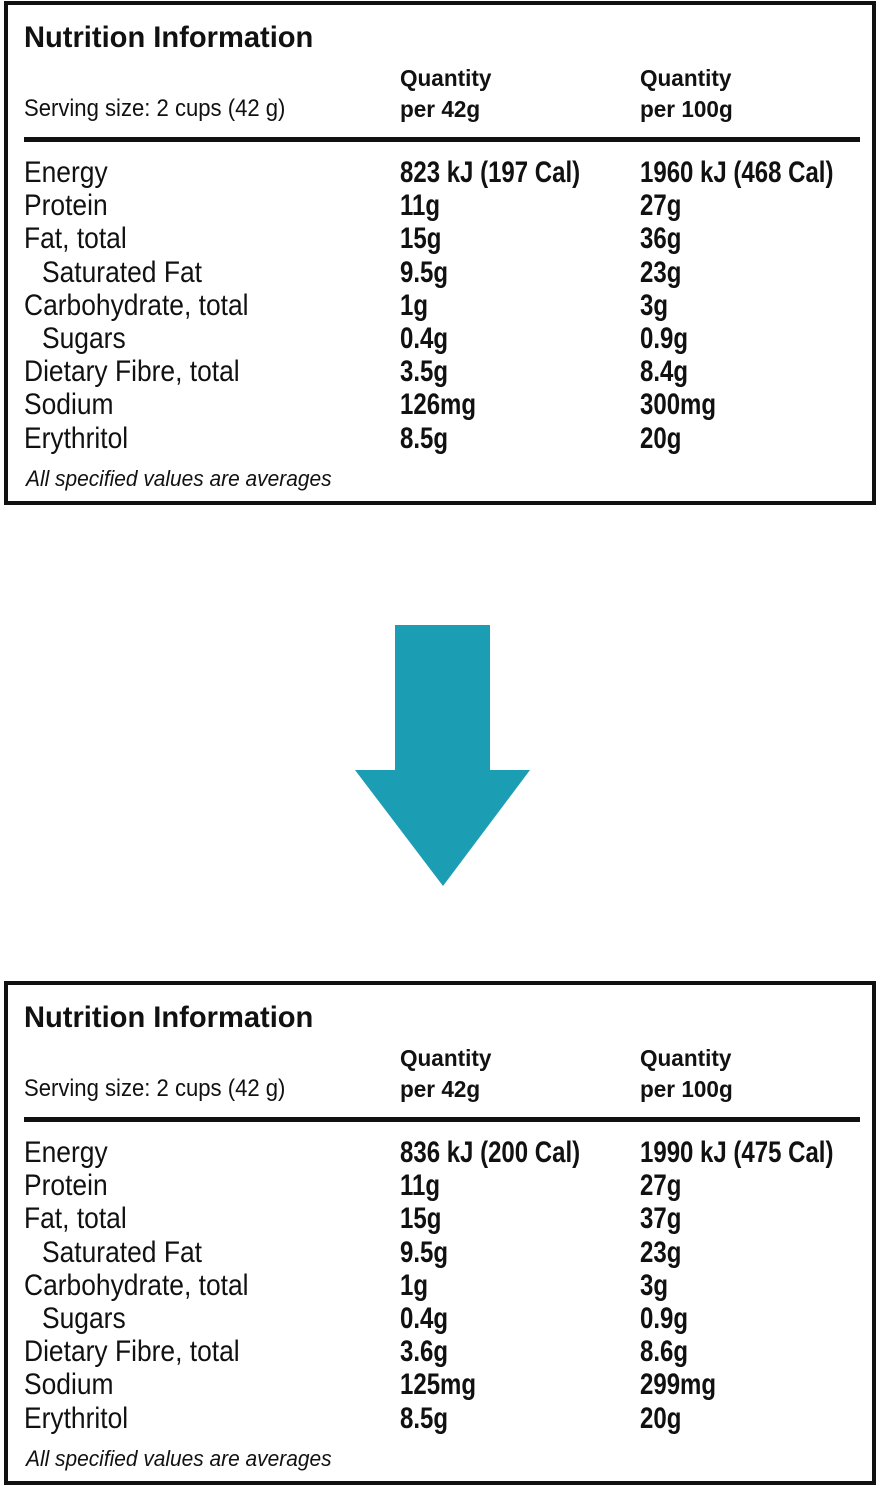  What do you see at coordinates (678, 405) in the screenshot?
I see `nutrient-value: 300mg` at bounding box center [678, 405].